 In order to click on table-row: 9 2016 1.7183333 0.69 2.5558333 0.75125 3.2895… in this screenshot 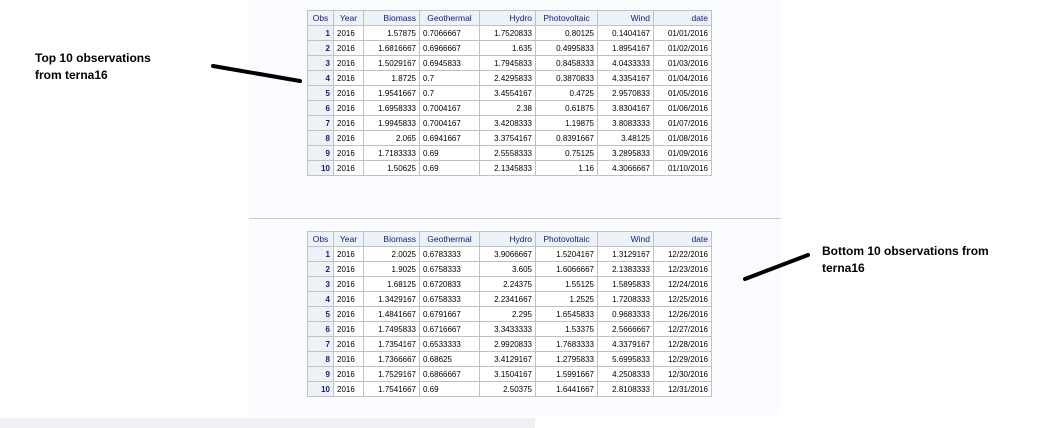, I will do `click(509, 153)`.